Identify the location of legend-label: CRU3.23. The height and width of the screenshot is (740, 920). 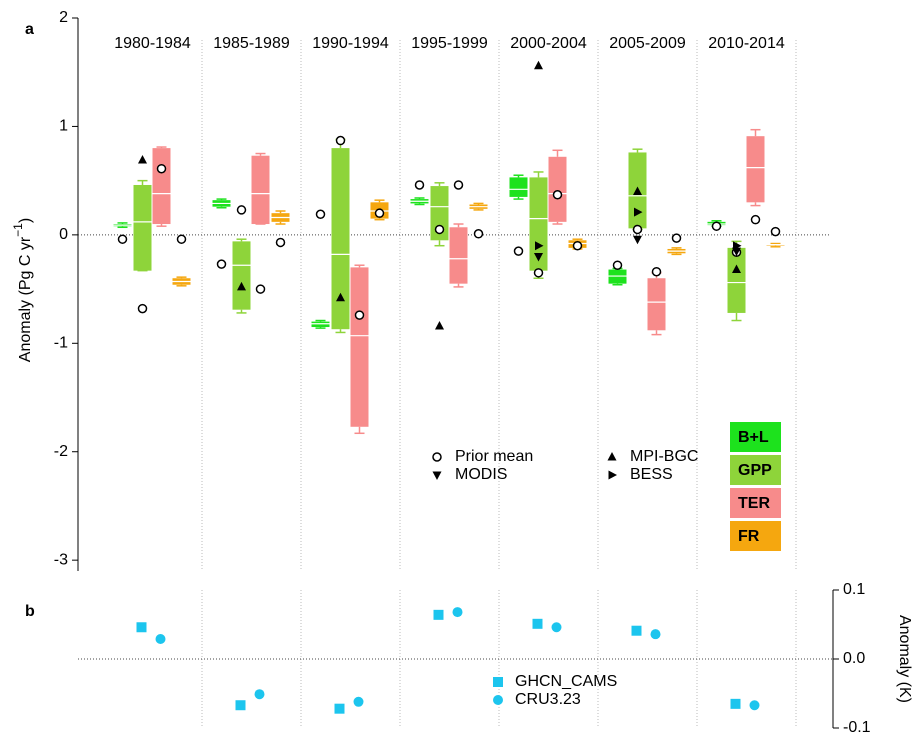
(548, 699).